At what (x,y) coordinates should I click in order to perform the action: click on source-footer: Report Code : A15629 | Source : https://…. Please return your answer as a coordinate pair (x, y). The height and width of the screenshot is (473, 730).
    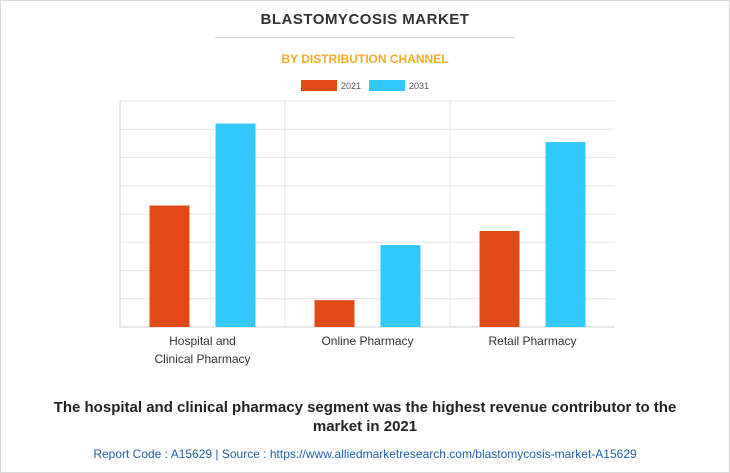
    Looking at the image, I should click on (365, 454).